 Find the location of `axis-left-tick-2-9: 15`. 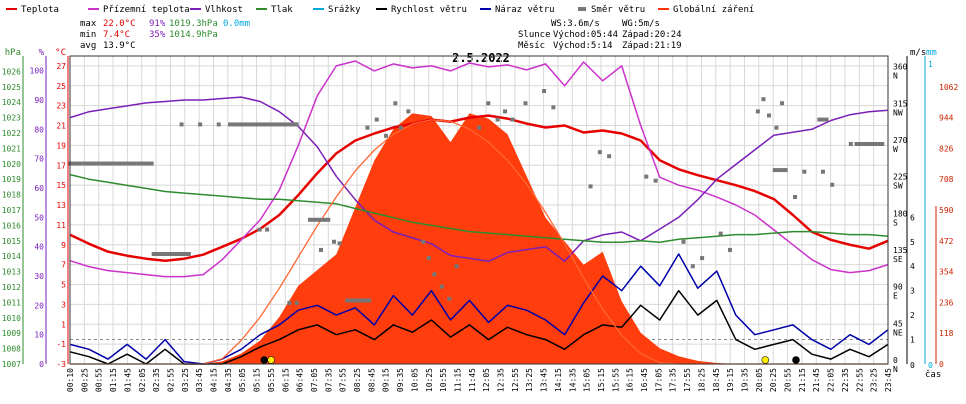

axis-left-tick-2-9: 15 is located at coordinates (61, 185).